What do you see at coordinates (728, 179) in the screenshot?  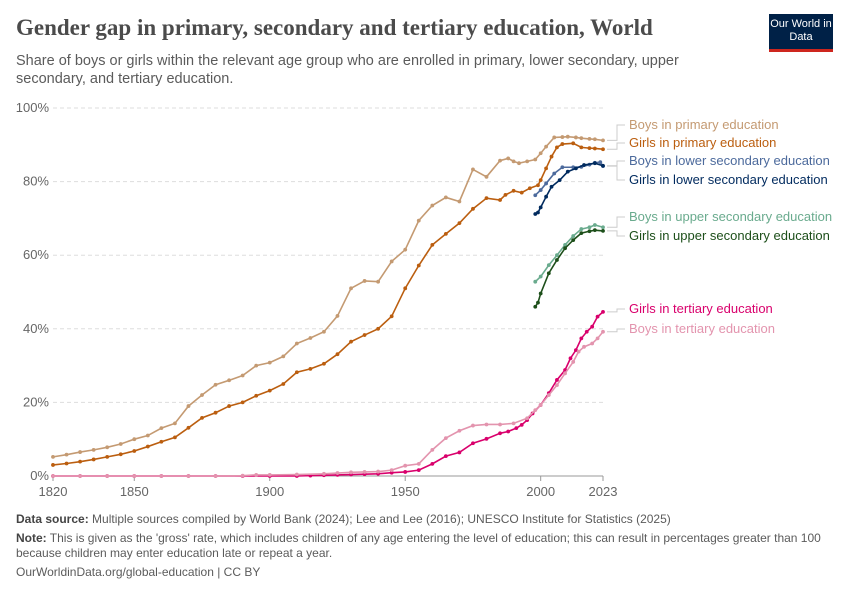 I see `legend-label: Girls in lower secondary education` at bounding box center [728, 179].